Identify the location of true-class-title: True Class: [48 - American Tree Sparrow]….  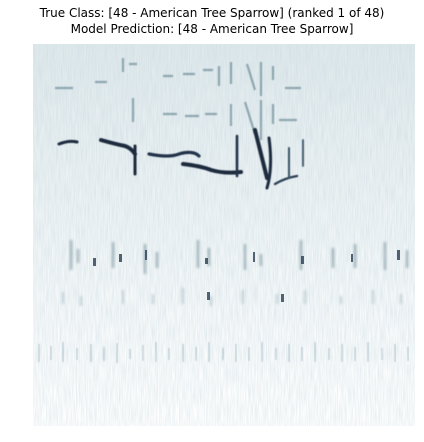
(212, 13).